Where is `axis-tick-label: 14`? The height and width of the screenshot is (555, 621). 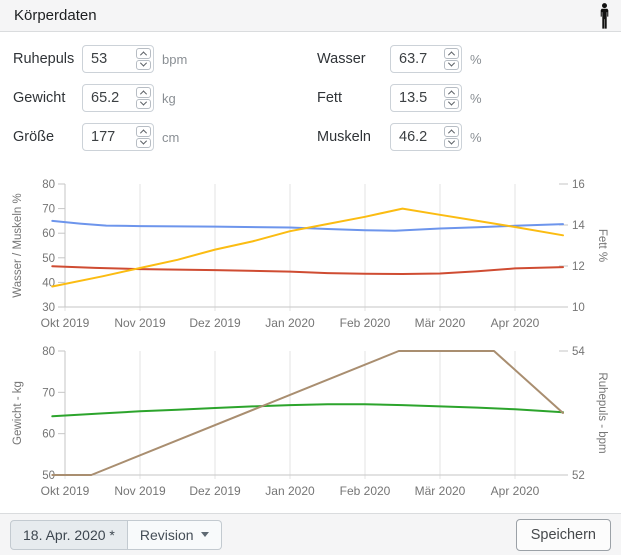 axis-tick-label: 14 is located at coordinates (578, 226).